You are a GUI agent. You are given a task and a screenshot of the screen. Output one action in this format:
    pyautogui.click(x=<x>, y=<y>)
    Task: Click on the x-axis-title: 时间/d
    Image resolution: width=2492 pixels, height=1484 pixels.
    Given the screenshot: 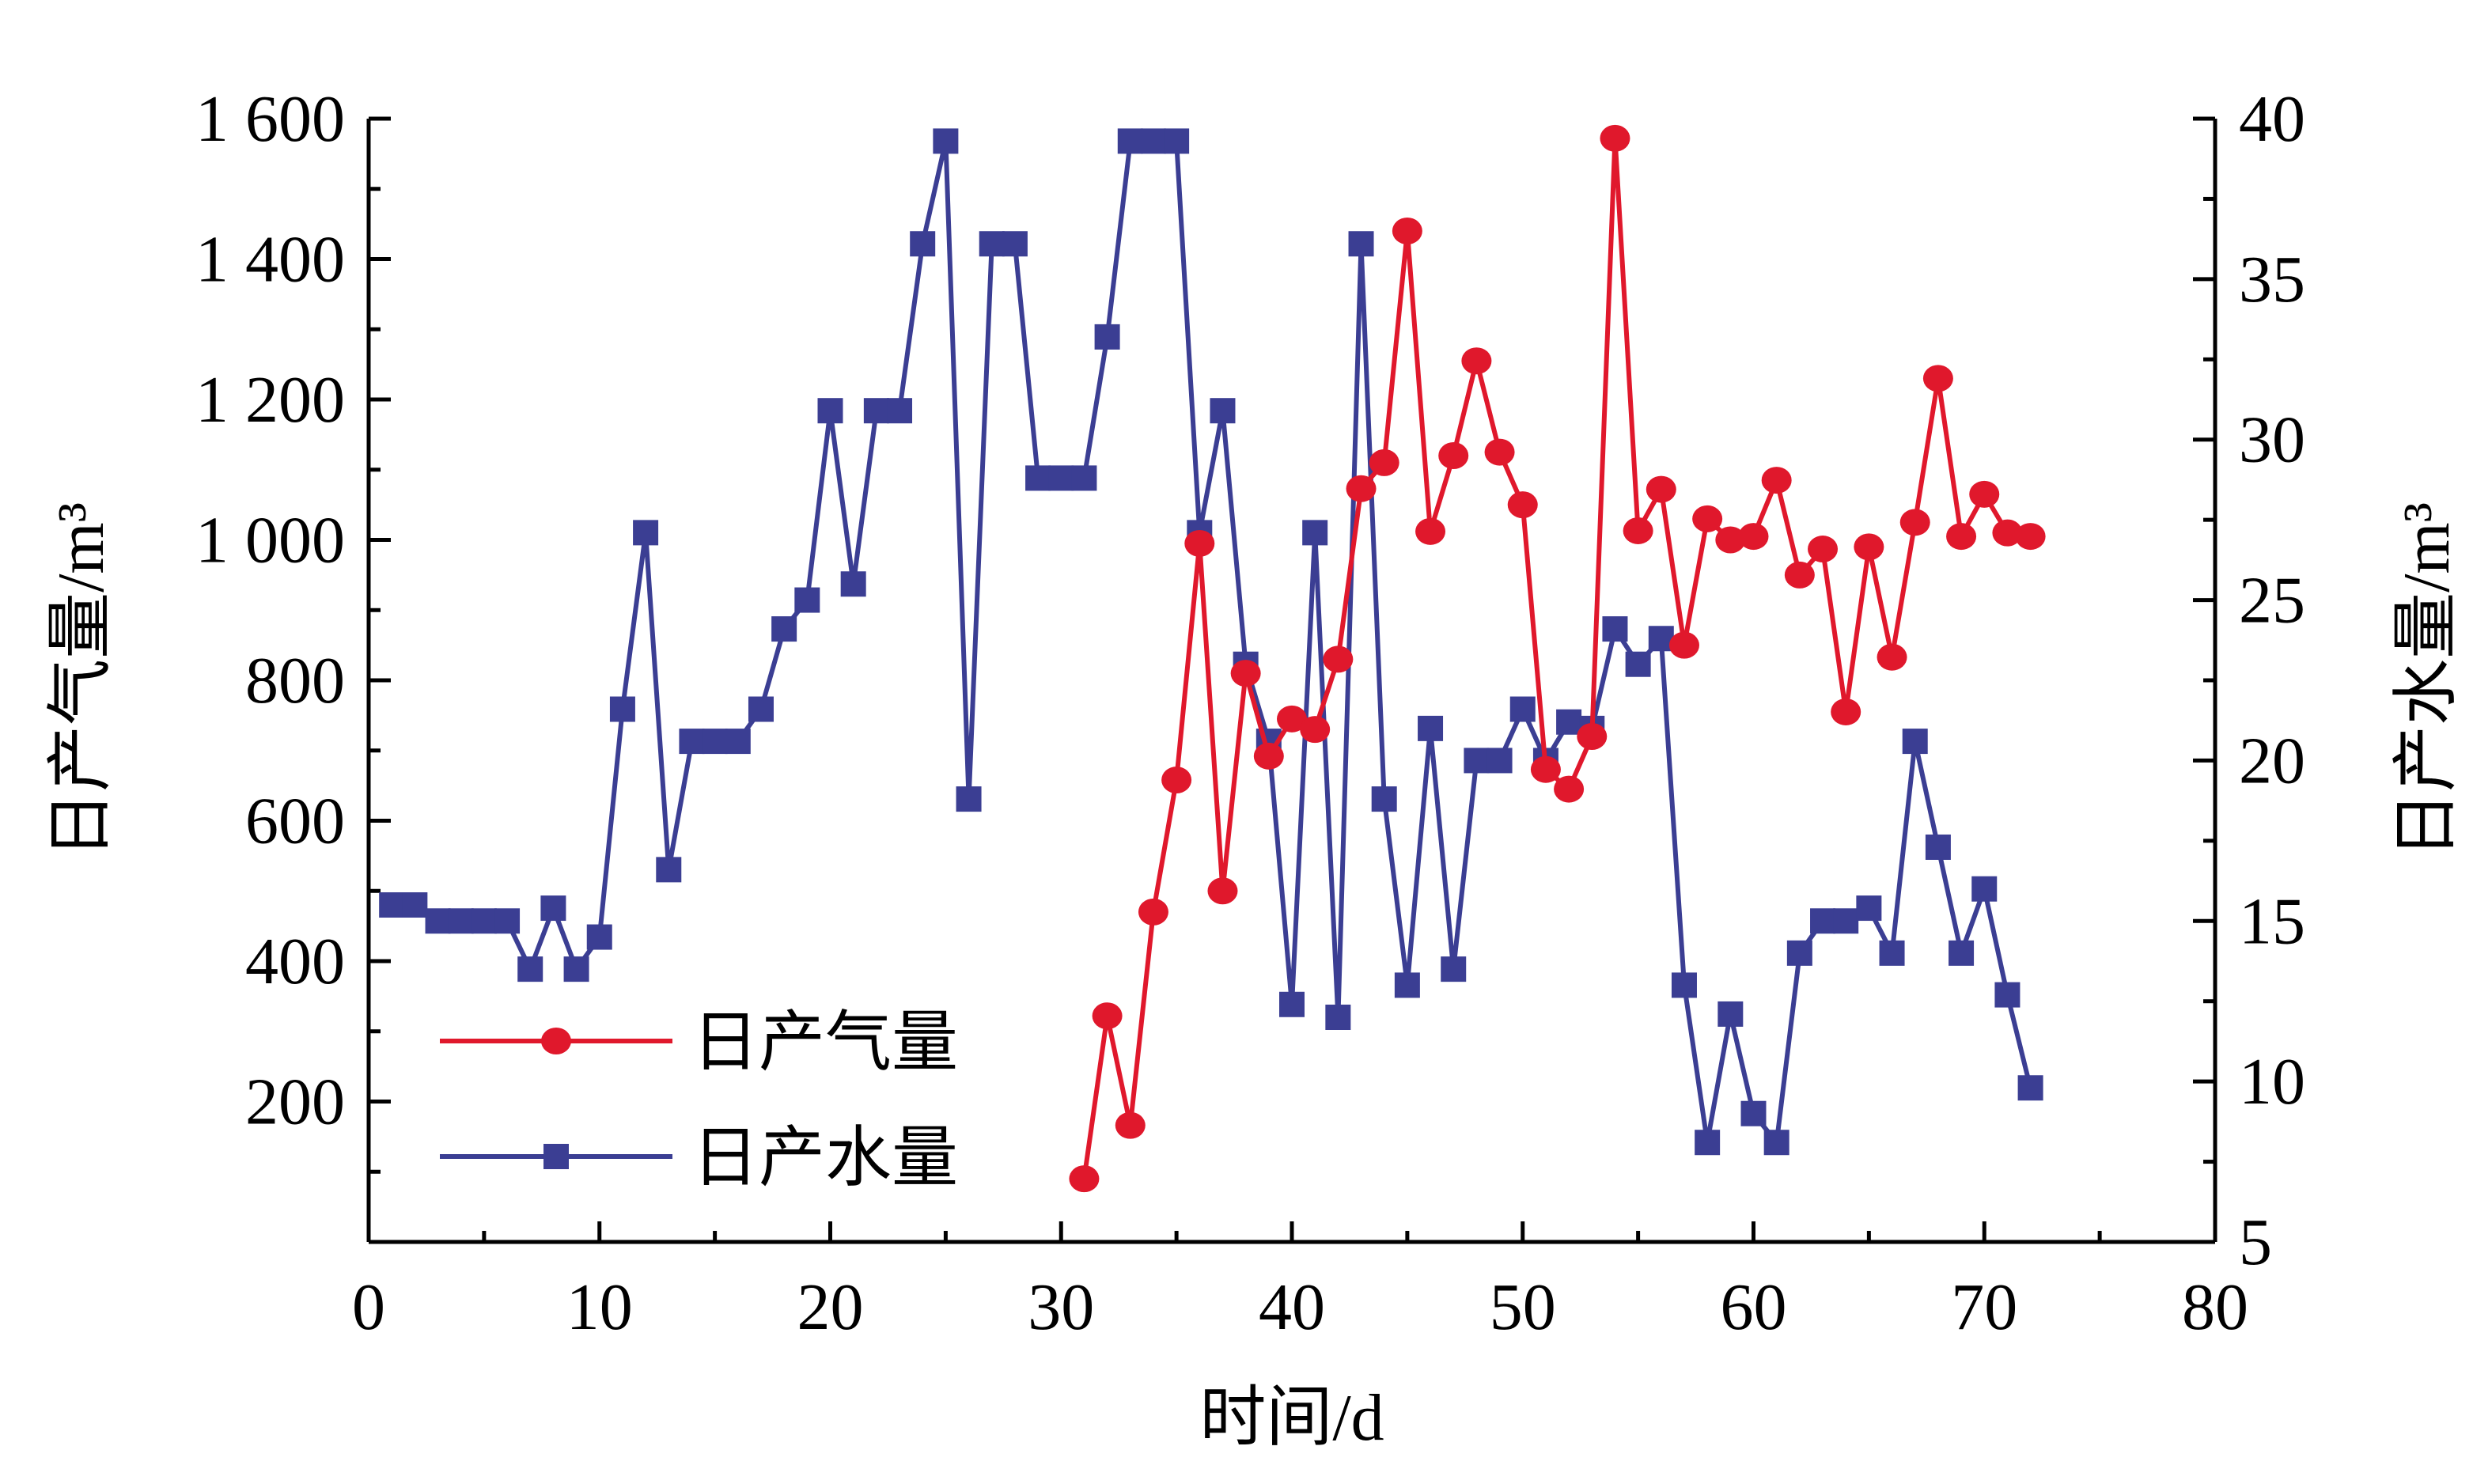 What is the action you would take?
    pyautogui.click(x=1292, y=1418)
    